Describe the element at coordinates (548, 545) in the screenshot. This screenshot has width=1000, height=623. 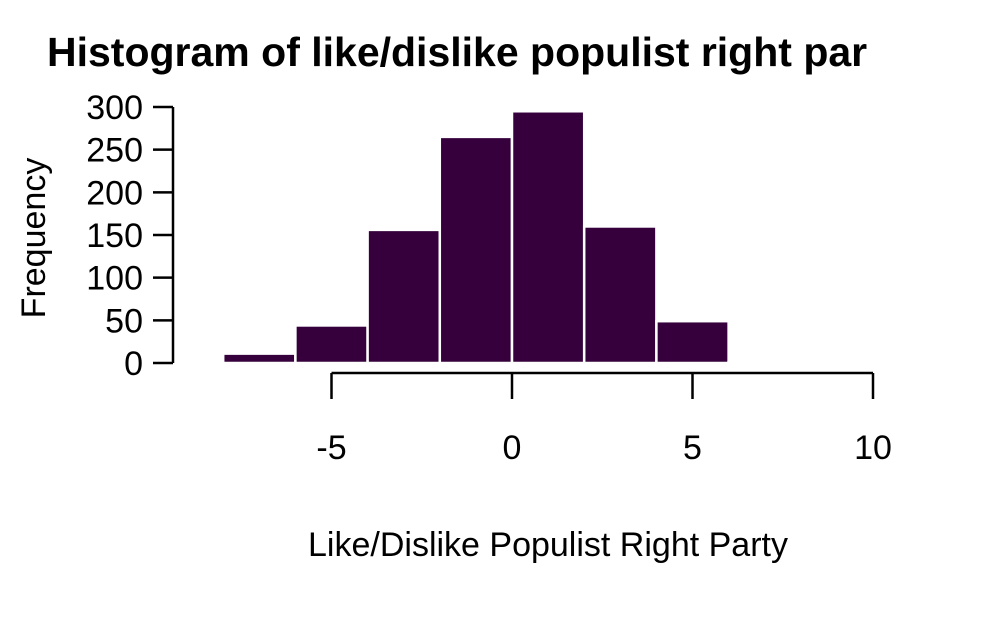
I see `x-axis-label: Like/Dislike Populist Right Party` at that location.